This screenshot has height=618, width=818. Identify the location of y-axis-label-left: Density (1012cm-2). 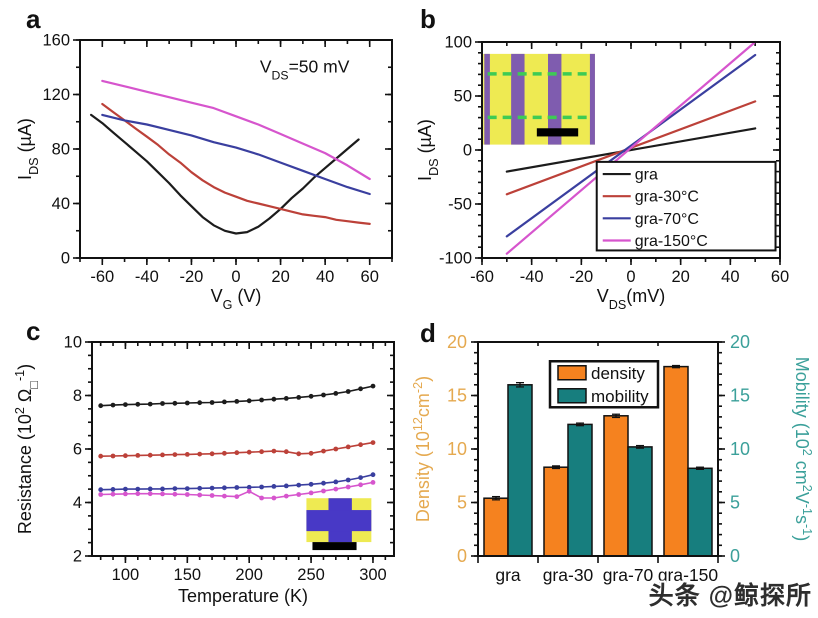
(422, 449).